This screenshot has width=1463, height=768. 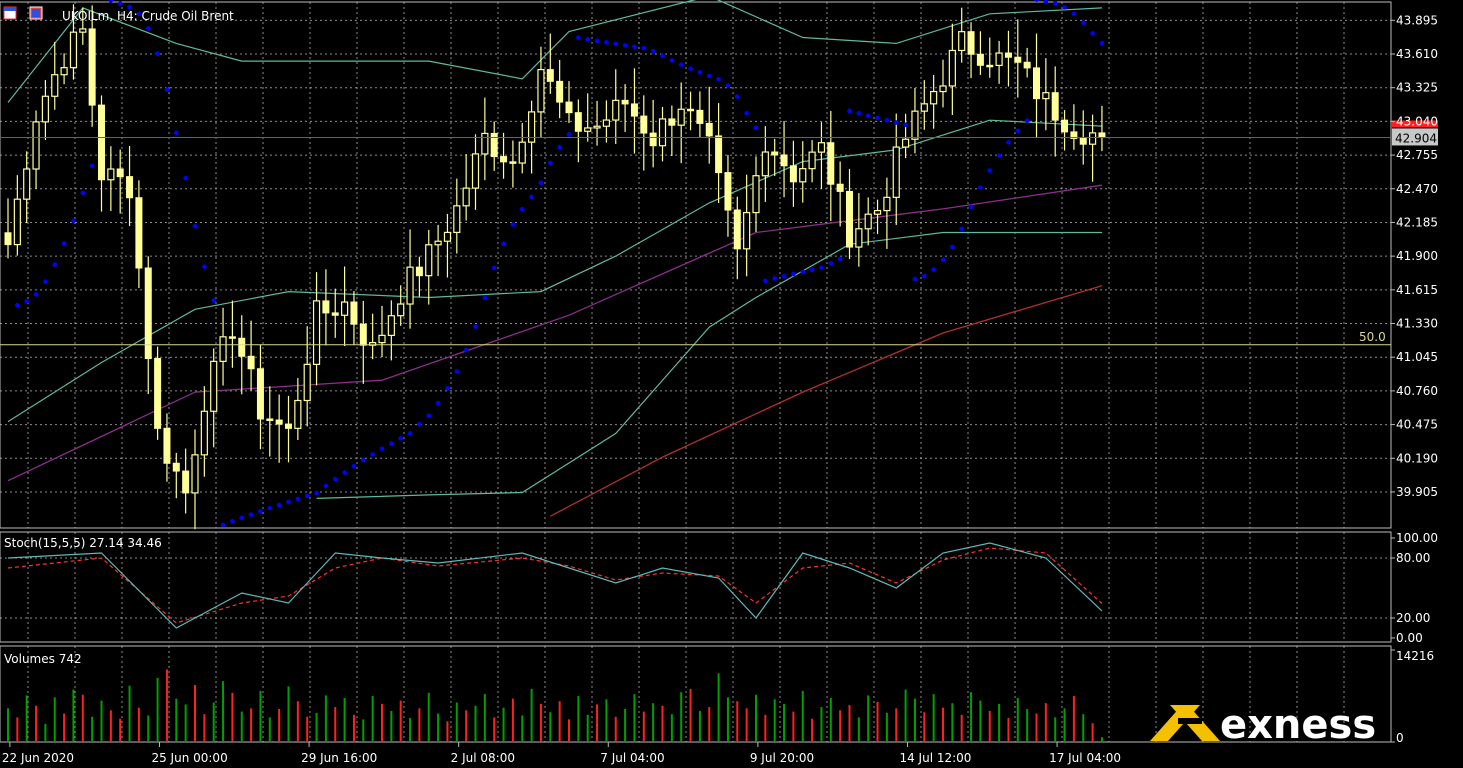 I want to click on stochastic-grid, so click(x=695, y=587).